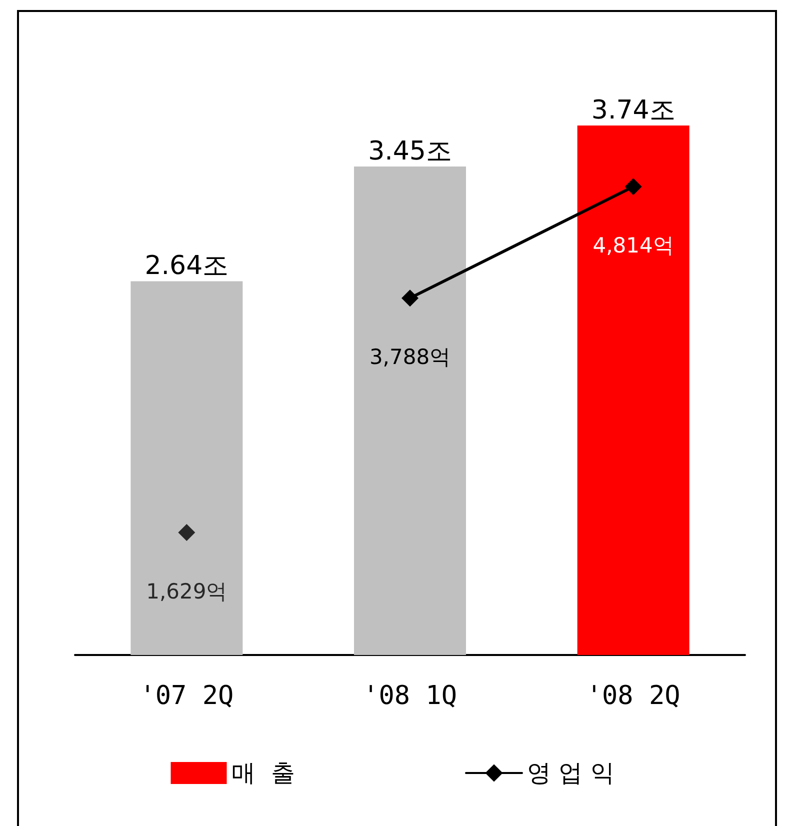 The height and width of the screenshot is (826, 785). What do you see at coordinates (186, 266) in the screenshot?
I see `data-label: 2.64조` at bounding box center [186, 266].